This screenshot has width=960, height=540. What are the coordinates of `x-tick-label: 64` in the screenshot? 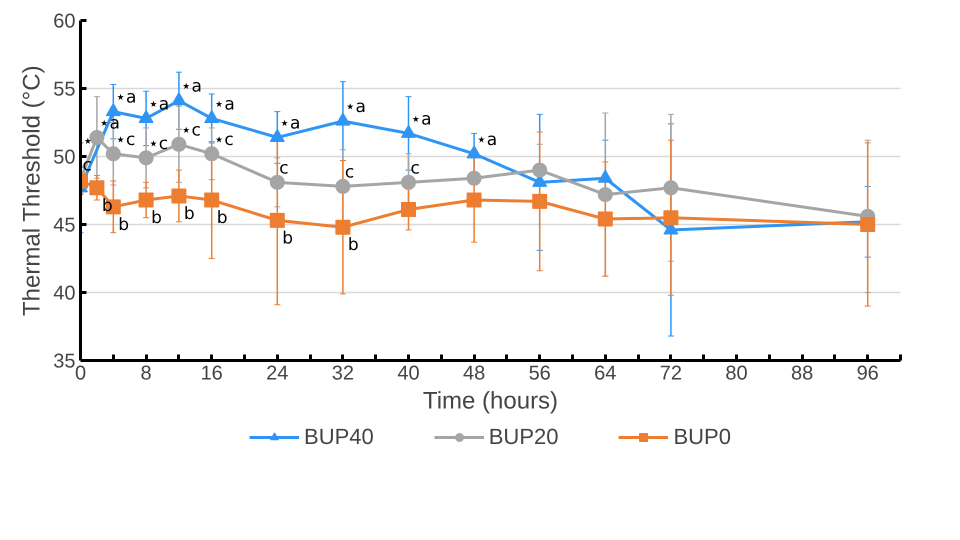 It's located at (605, 373).